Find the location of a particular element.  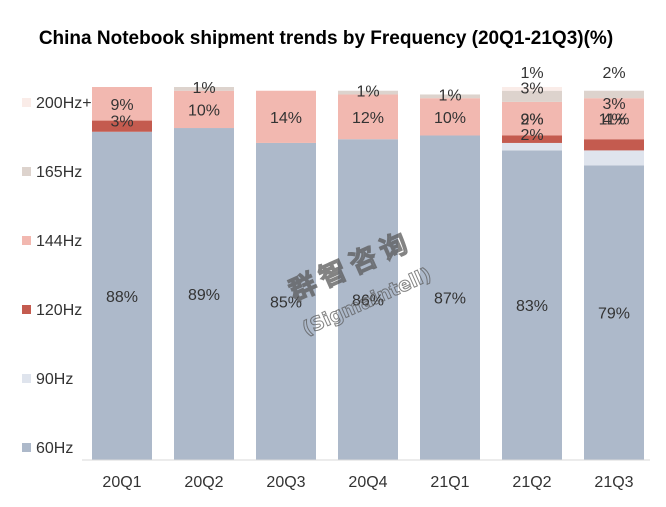

data-label-21q3-60hz: 79% is located at coordinates (614, 314).